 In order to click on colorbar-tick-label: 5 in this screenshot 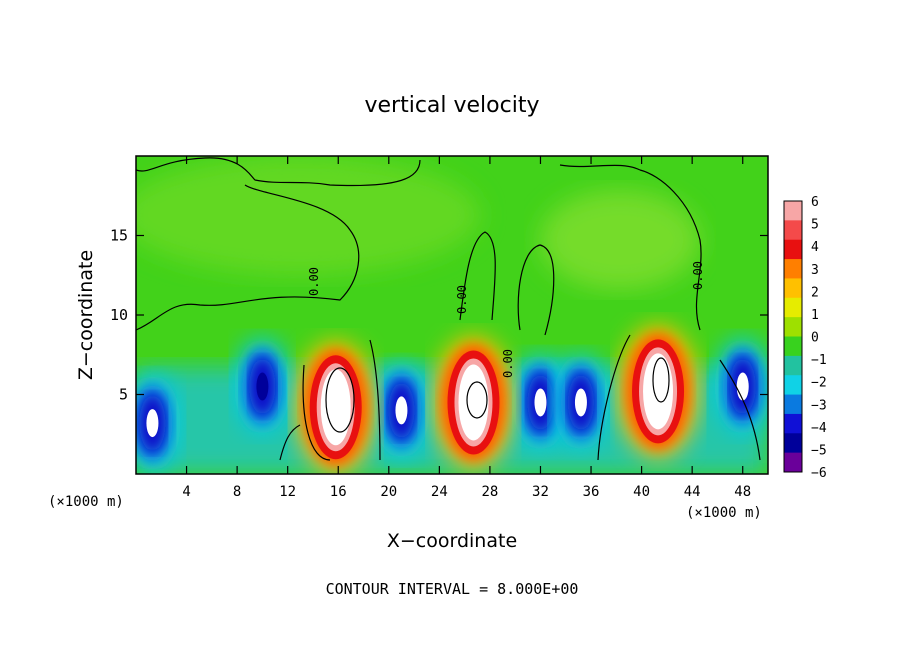, I will do `click(815, 225)`.